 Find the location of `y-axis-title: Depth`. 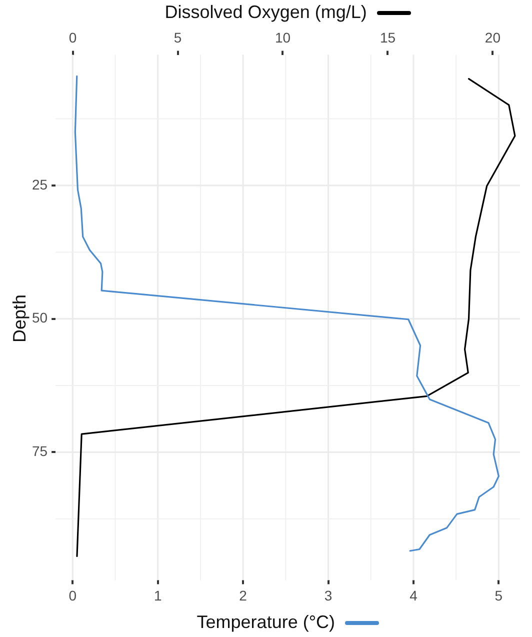

y-axis-title: Depth is located at coordinates (20, 318).